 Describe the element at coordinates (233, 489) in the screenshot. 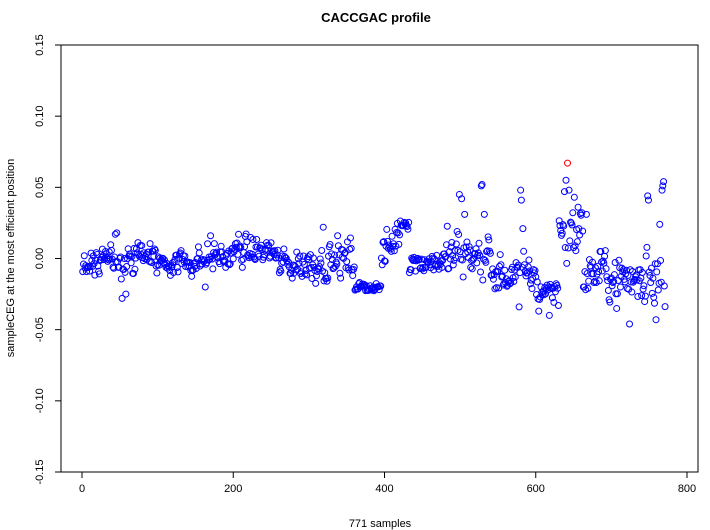

I see `x-tick-label: 200` at that location.